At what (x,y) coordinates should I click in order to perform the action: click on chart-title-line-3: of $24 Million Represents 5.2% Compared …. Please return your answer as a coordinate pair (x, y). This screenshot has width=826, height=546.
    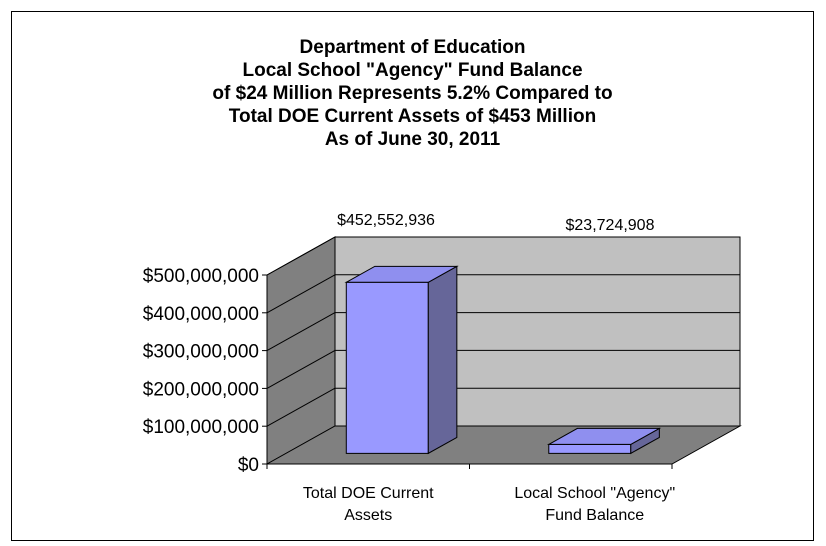
    Looking at the image, I should click on (412, 93).